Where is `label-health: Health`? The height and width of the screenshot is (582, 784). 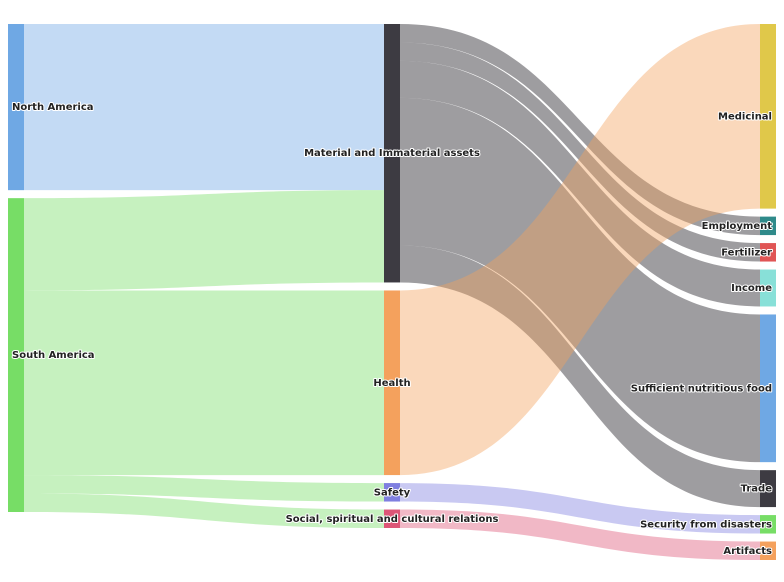 label-health: Health is located at coordinates (391, 383).